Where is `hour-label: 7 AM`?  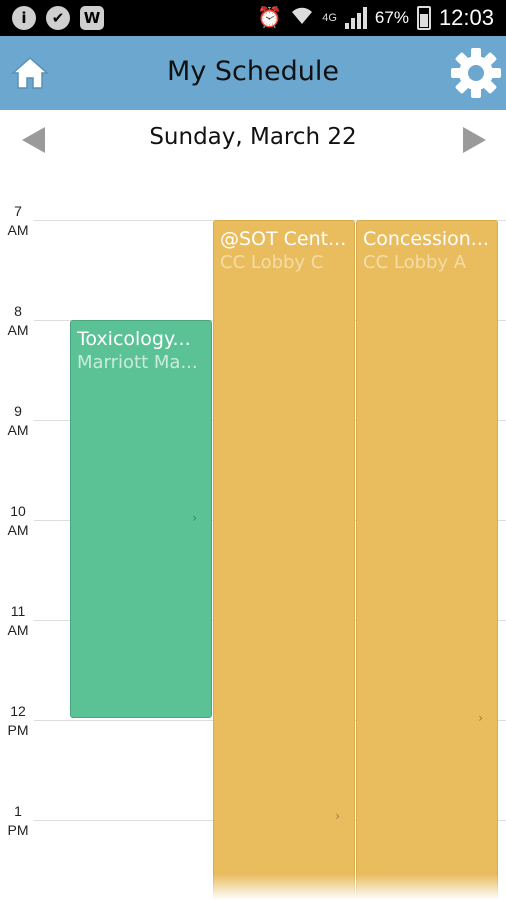 hour-label: 7 AM is located at coordinates (18, 220).